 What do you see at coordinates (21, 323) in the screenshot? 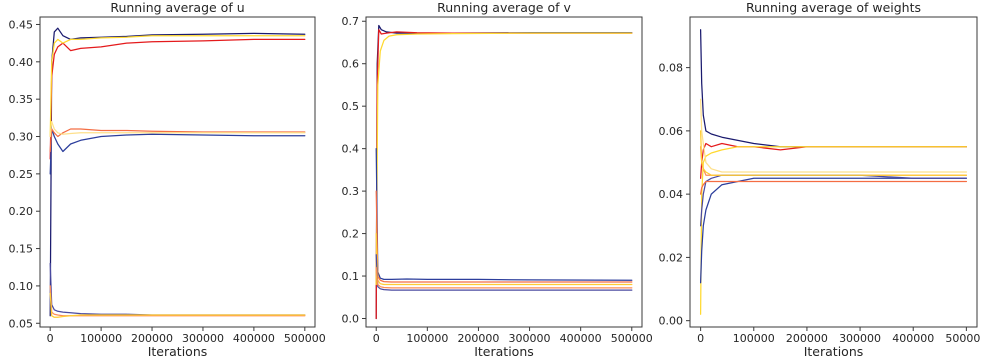
I see `y-tick-label: 0.05` at bounding box center [21, 323].